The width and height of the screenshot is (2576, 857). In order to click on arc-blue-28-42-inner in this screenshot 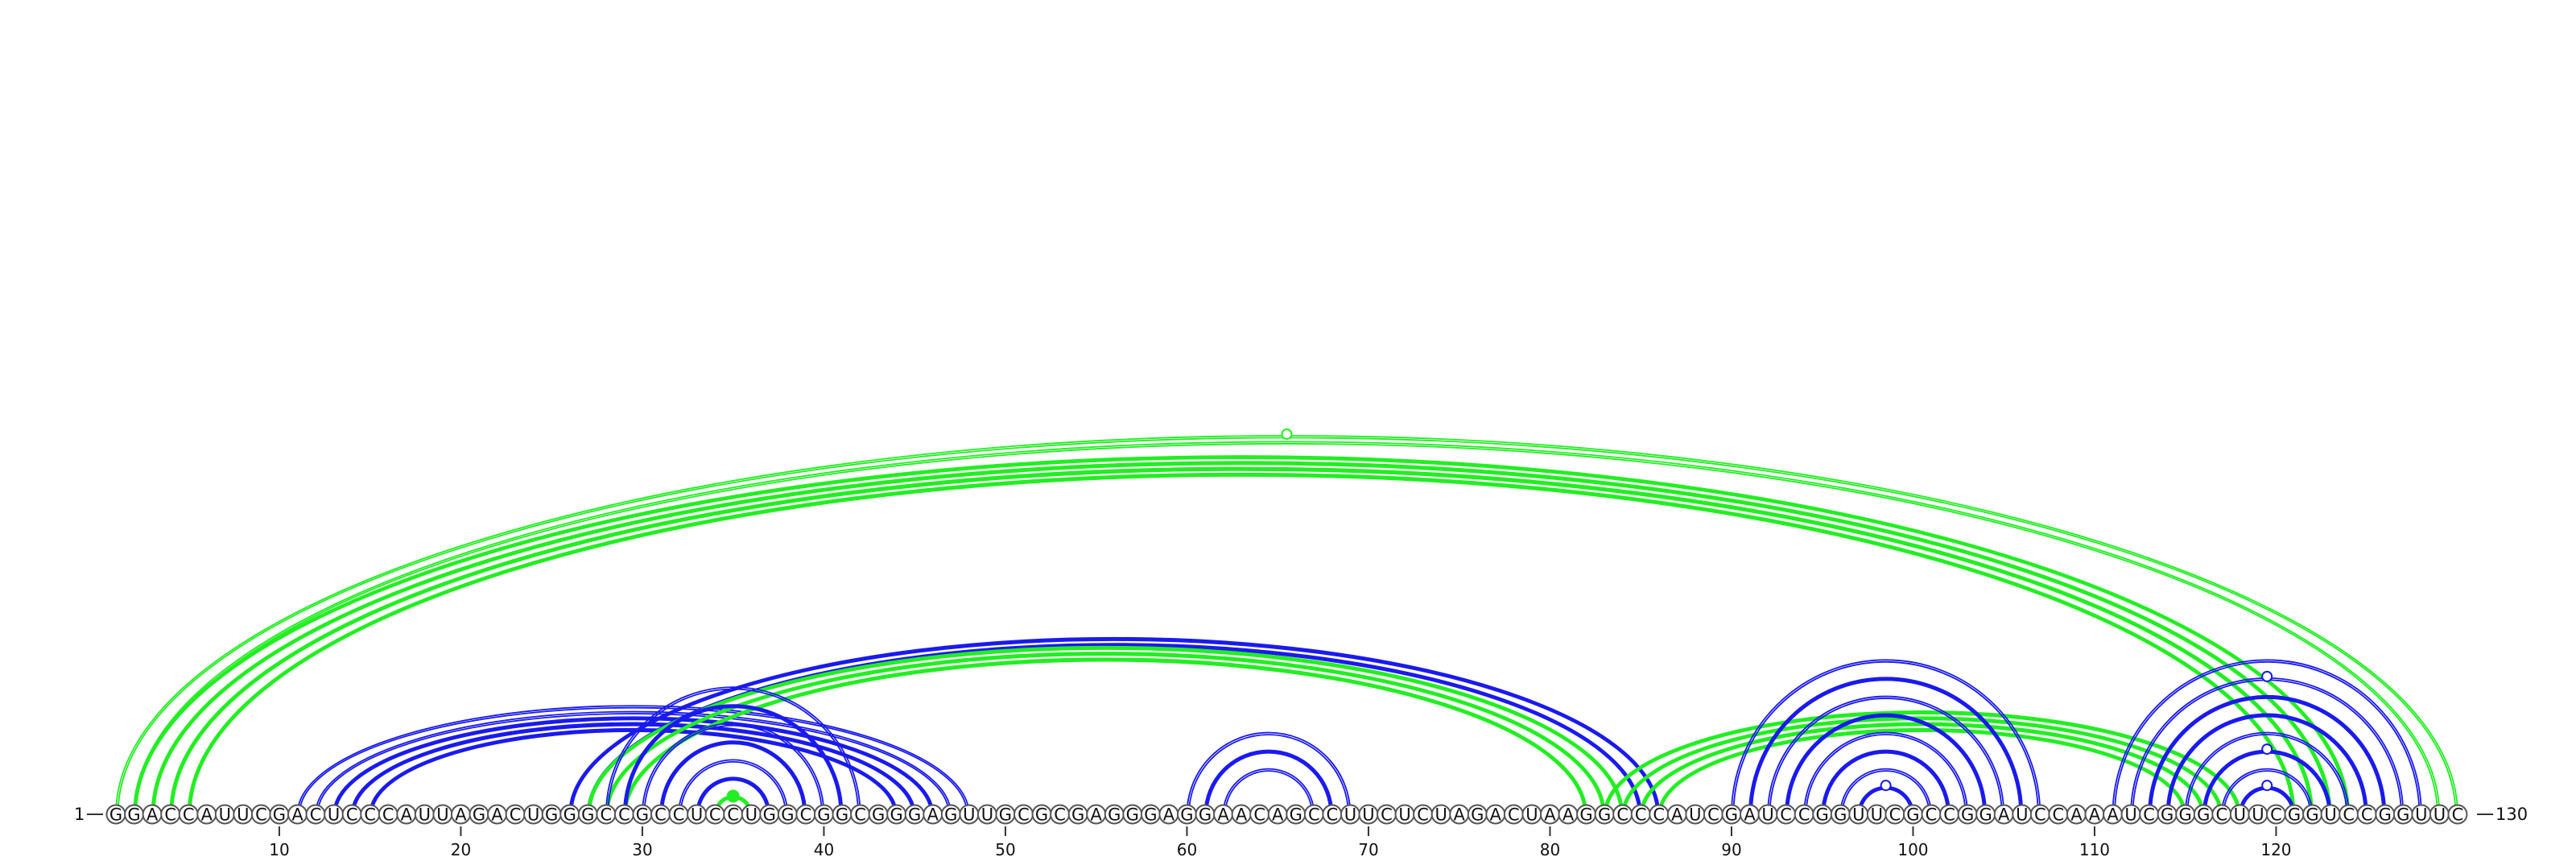, I will do `click(733, 751)`.